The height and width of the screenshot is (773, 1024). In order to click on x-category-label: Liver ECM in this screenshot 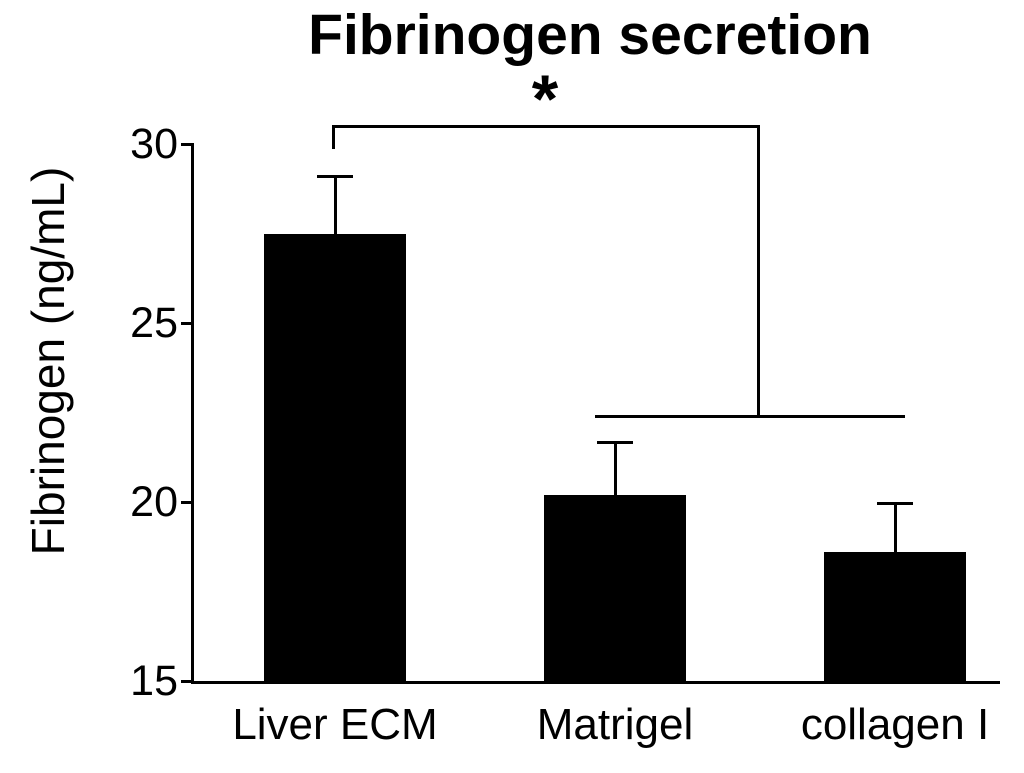, I will do `click(335, 724)`.